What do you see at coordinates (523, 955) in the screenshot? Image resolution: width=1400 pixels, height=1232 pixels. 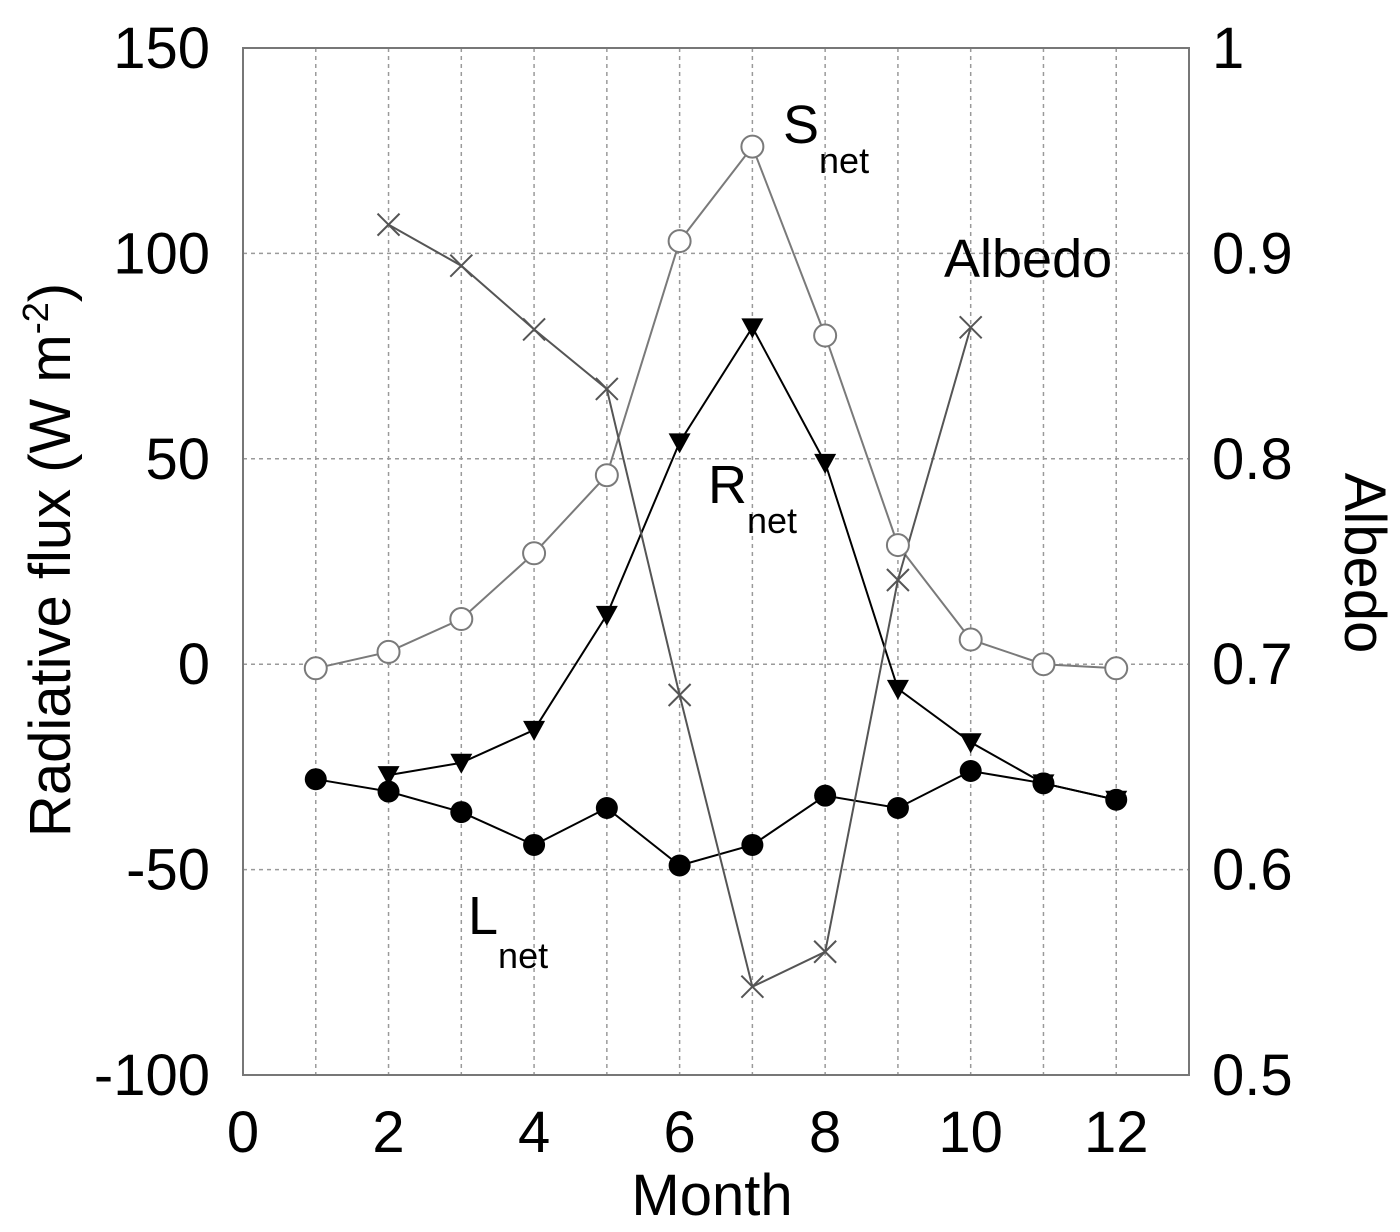 I see `series-label-lnet-sub: net` at bounding box center [523, 955].